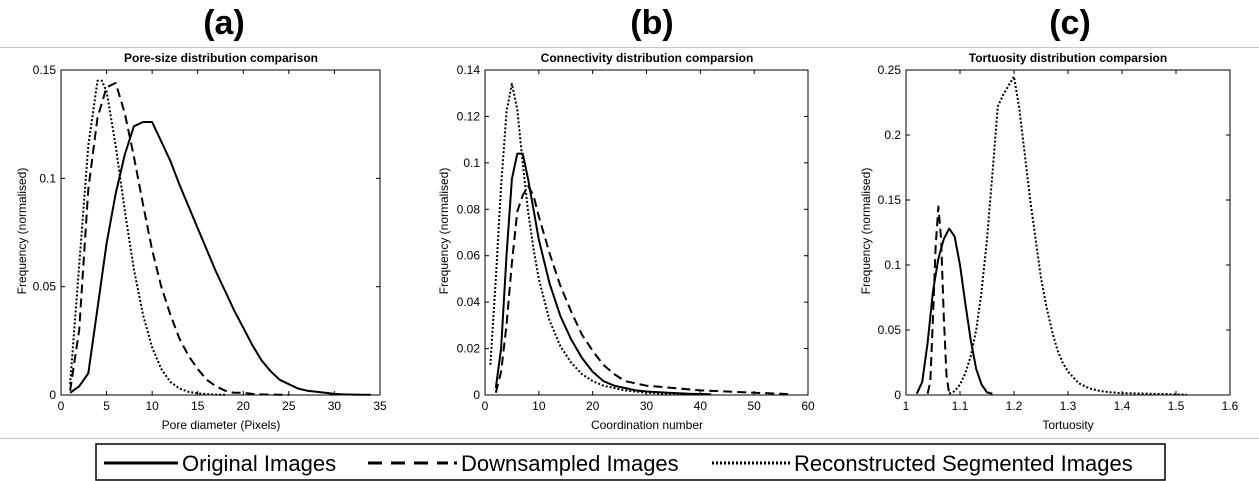 This screenshot has height=481, width=1259. I want to click on legend-box, so click(630, 462).